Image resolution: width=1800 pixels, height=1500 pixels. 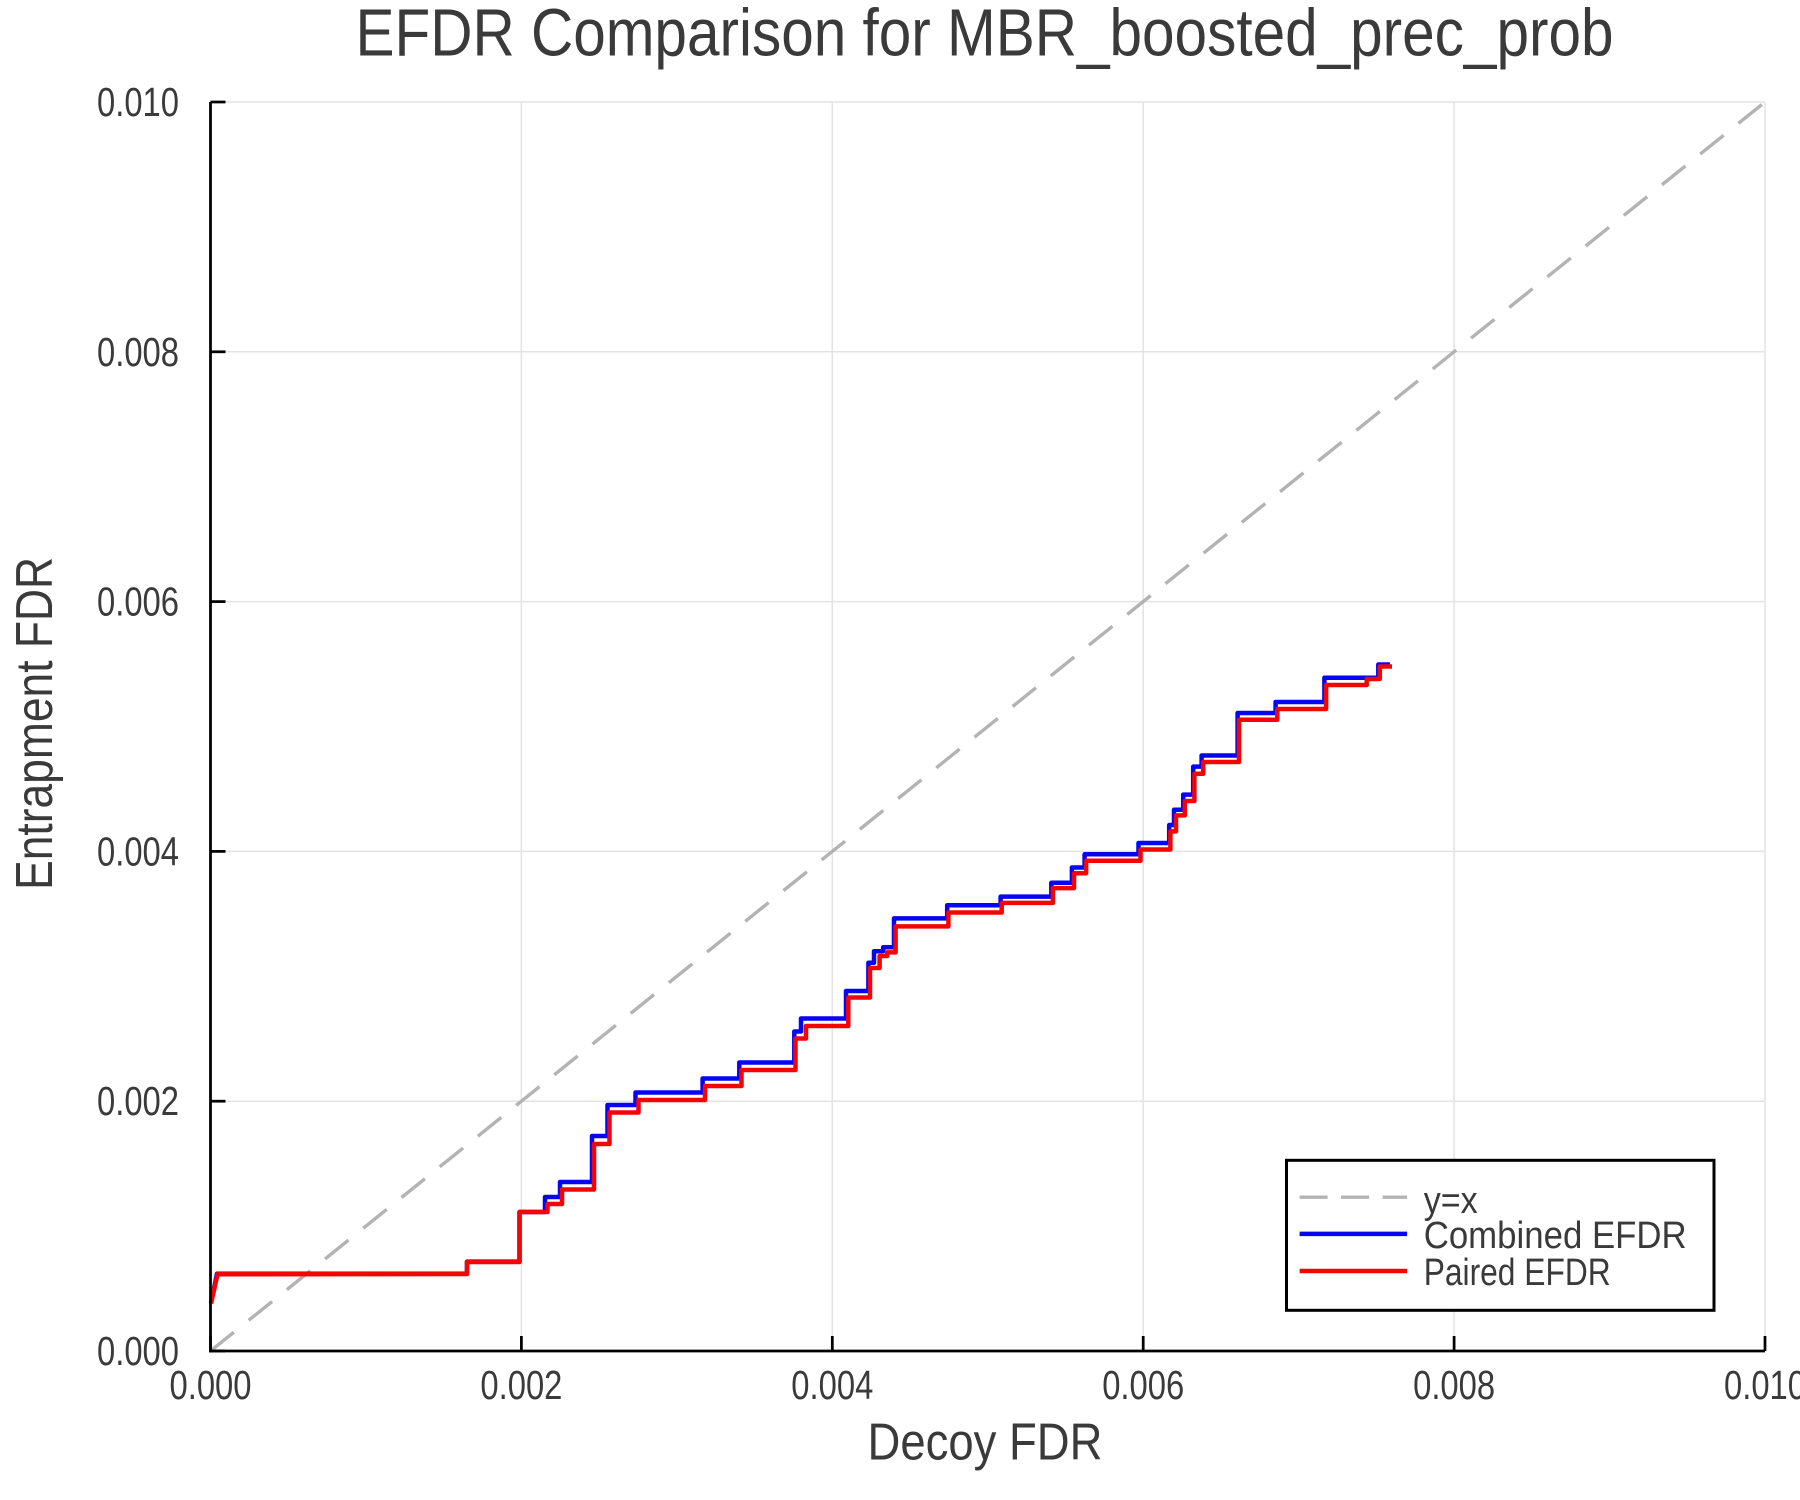 What do you see at coordinates (1451, 1201) in the screenshot?
I see `svg-text: y=x` at bounding box center [1451, 1201].